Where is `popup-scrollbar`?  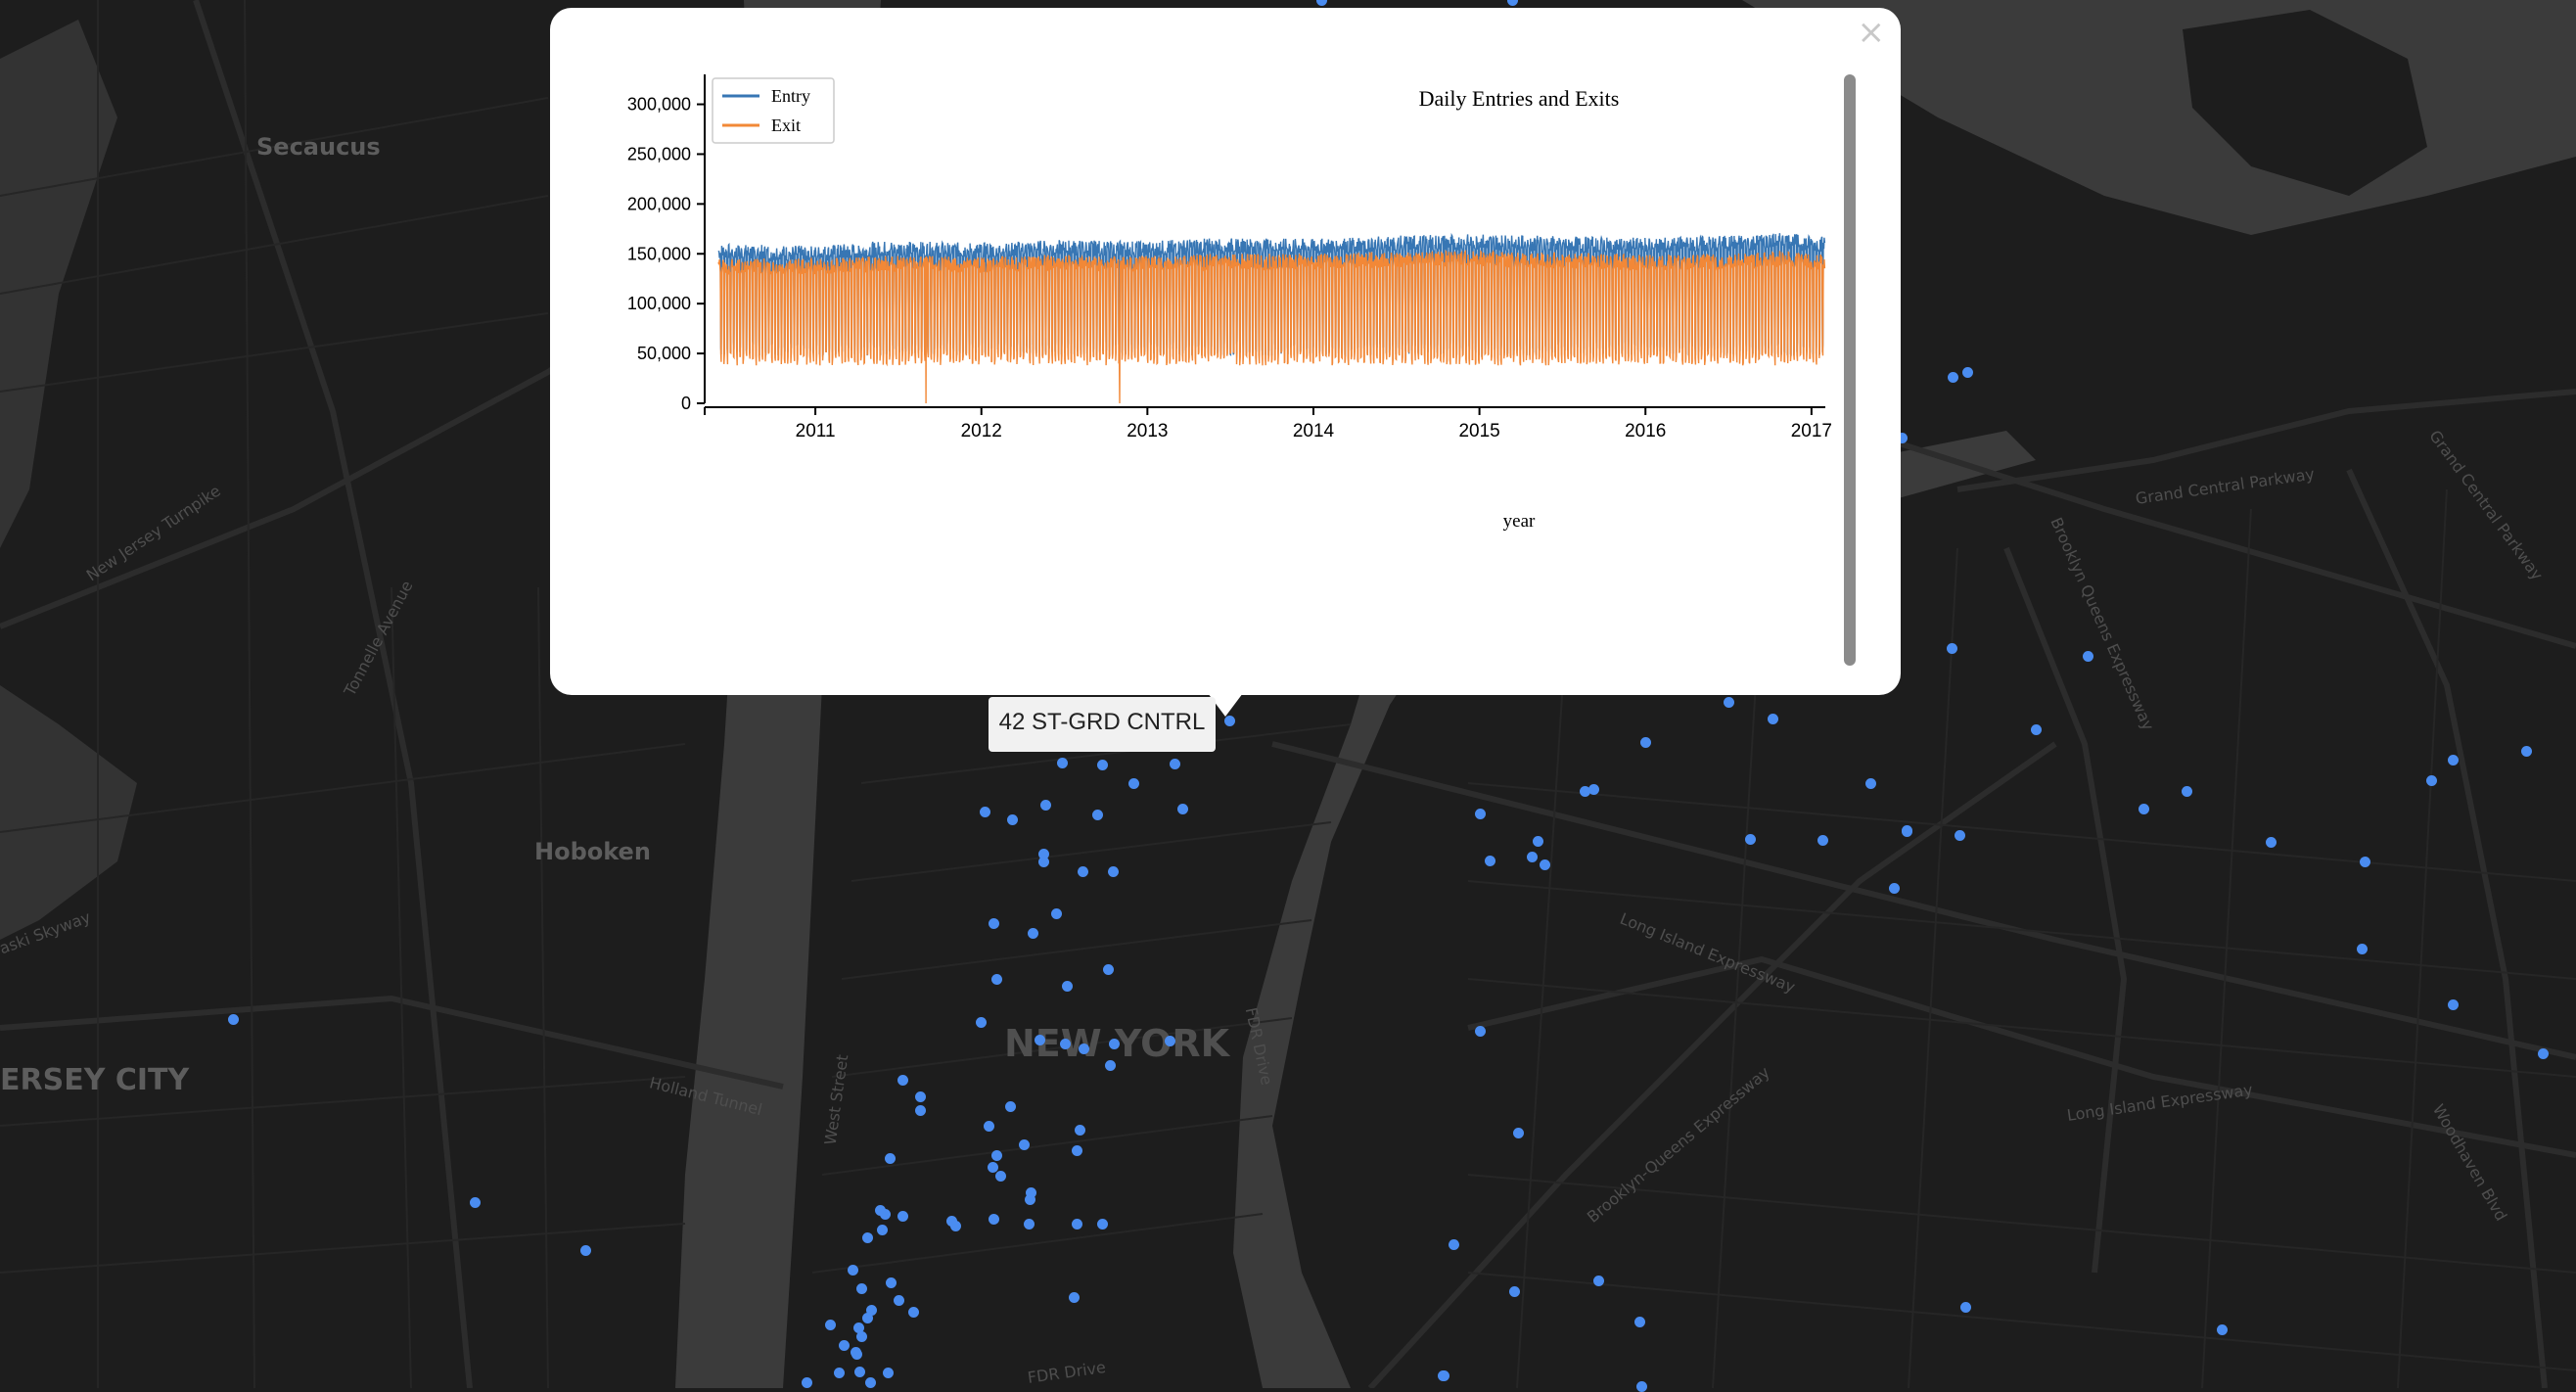
popup-scrollbar is located at coordinates (1850, 370).